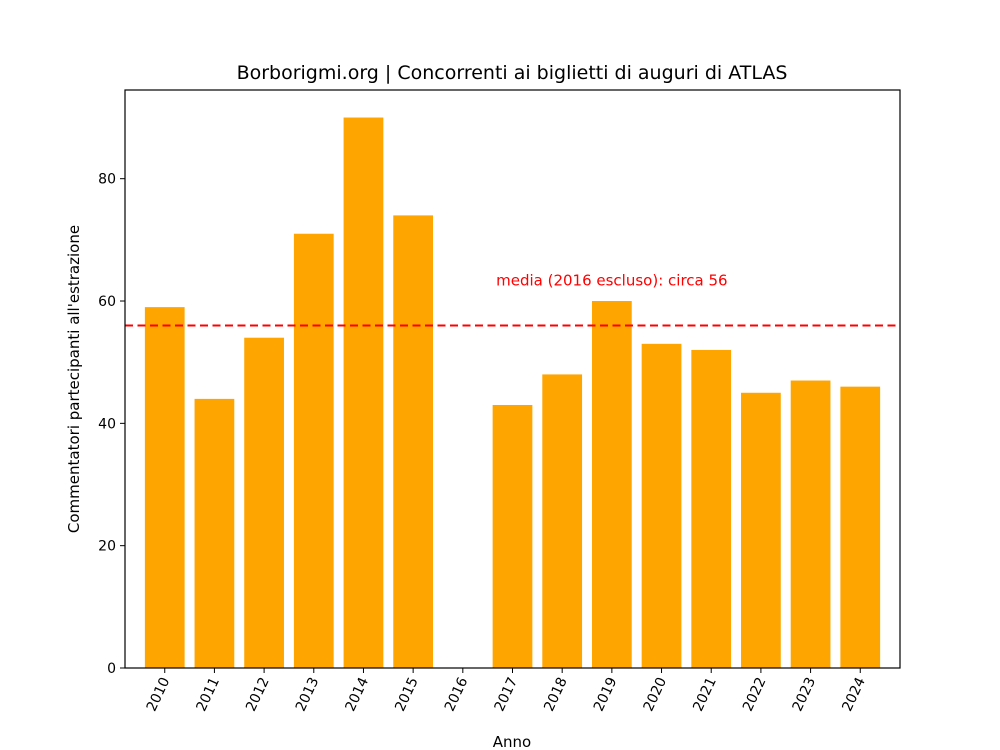 The width and height of the screenshot is (1000, 750). I want to click on x-tick-label-2024: 2024, so click(854, 694).